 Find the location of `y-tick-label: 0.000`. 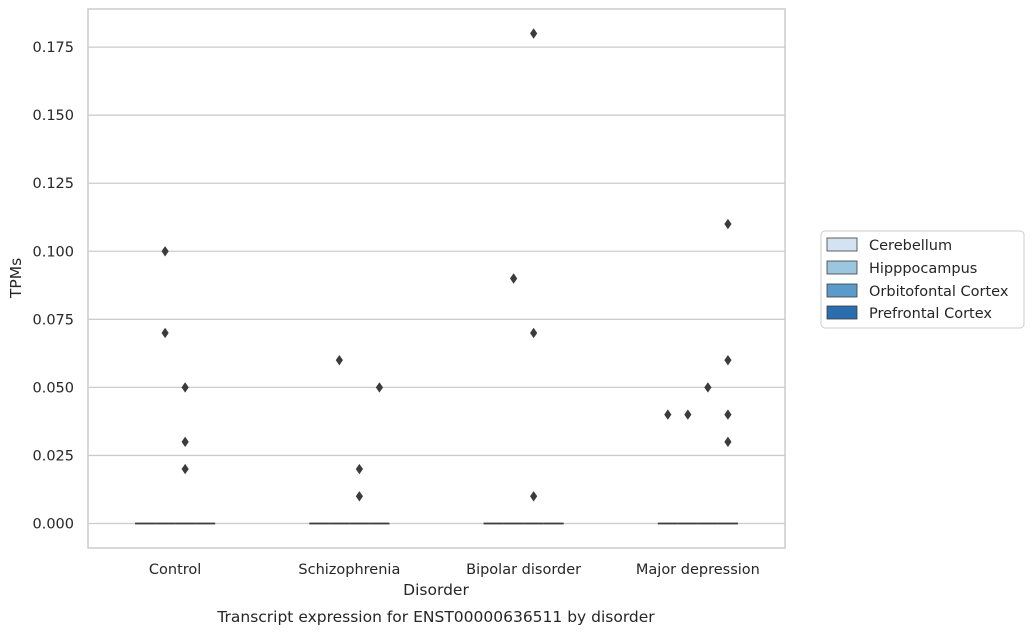

y-tick-label: 0.000 is located at coordinates (53, 525).